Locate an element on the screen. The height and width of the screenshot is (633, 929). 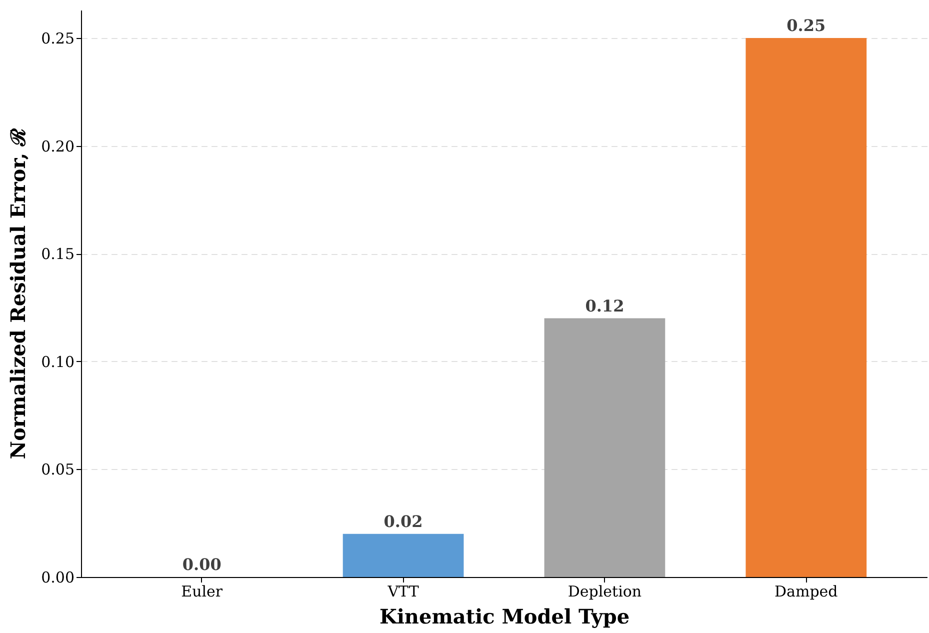
x-axis-title: Kinematic Model Type is located at coordinates (504, 616).